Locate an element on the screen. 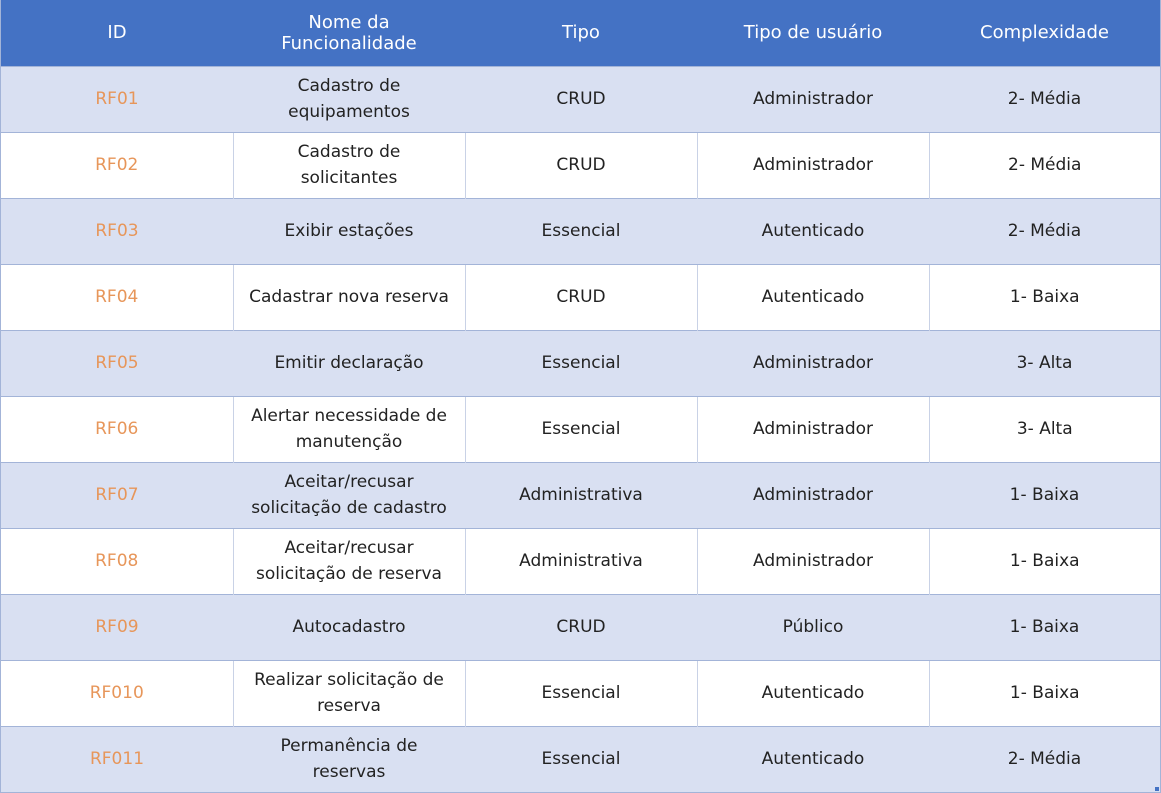 This screenshot has height=793, width=1161. cell-feature-name: Exibir estações is located at coordinates (349, 230).